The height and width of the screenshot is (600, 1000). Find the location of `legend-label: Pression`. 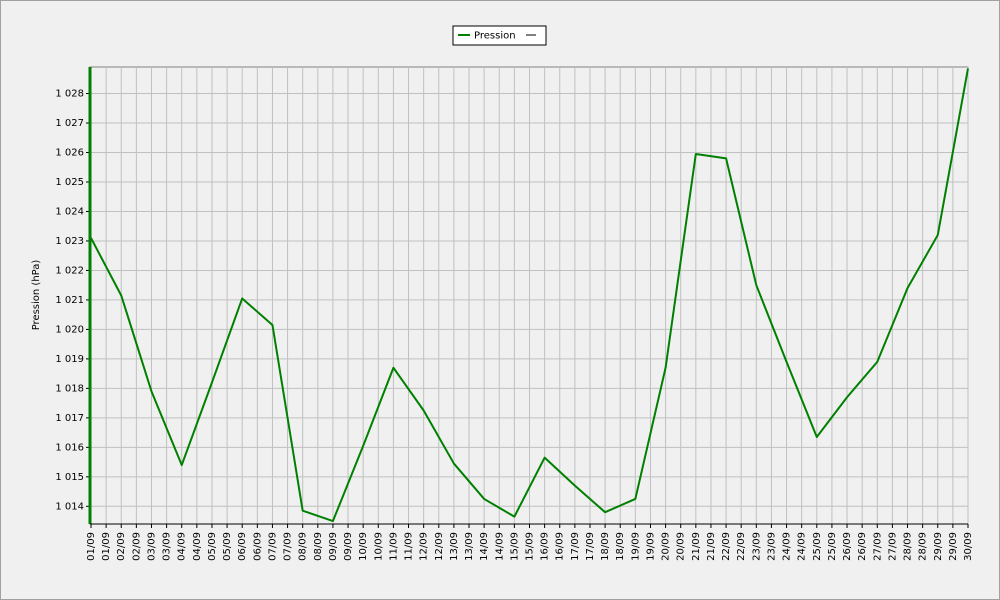

legend-label: Pression is located at coordinates (495, 36).